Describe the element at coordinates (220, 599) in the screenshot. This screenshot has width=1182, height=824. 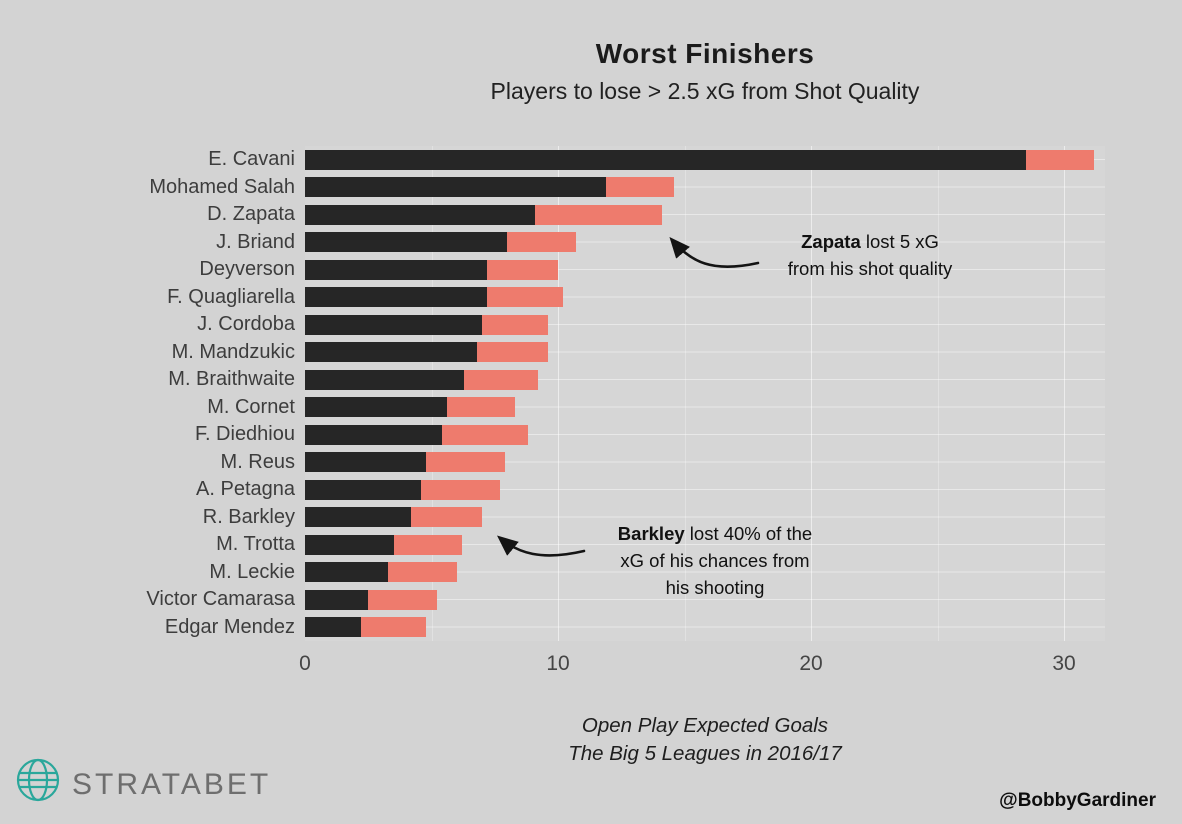
I see `player-label: Victor Camarasa` at that location.